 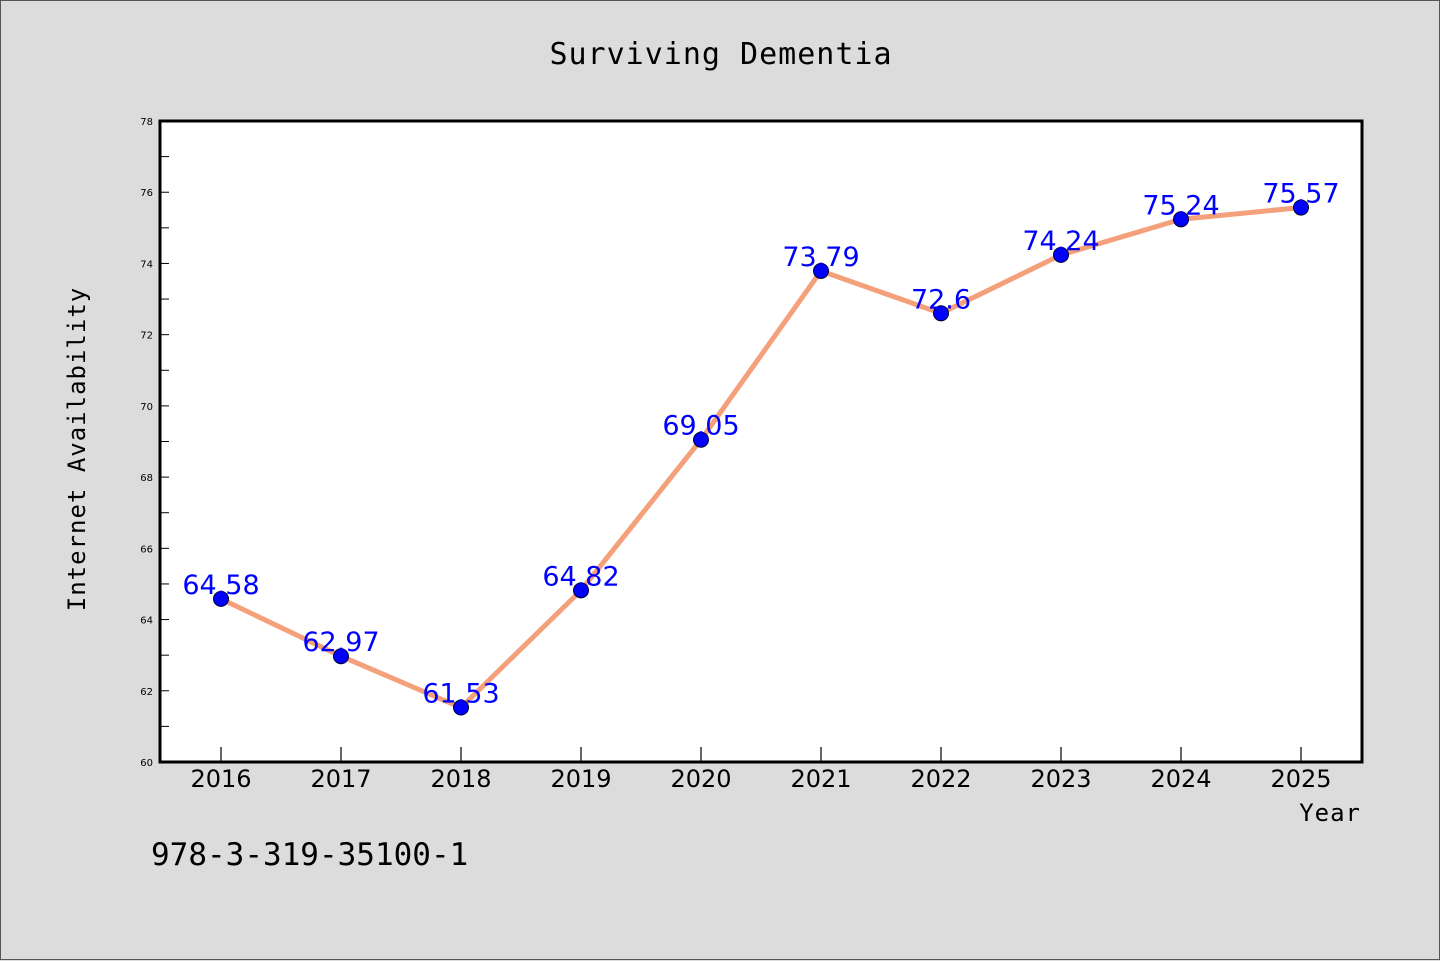 What do you see at coordinates (700, 779) in the screenshot?
I see `x-tick-label: 2020` at bounding box center [700, 779].